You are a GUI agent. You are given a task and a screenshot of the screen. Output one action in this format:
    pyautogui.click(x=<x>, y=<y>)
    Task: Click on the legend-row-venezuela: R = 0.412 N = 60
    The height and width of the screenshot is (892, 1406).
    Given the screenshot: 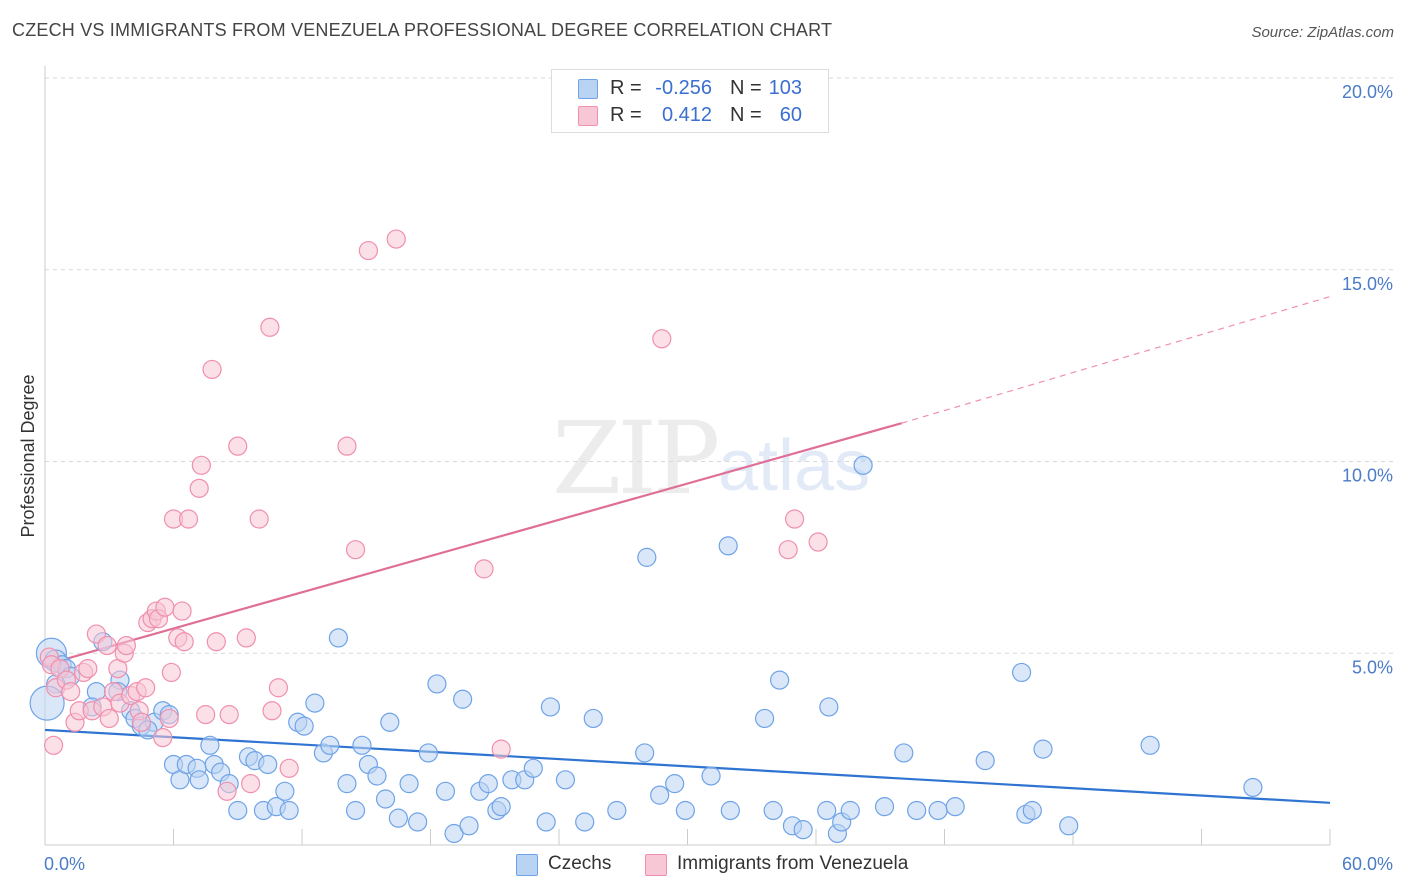 What is the action you would take?
    pyautogui.click(x=690, y=115)
    